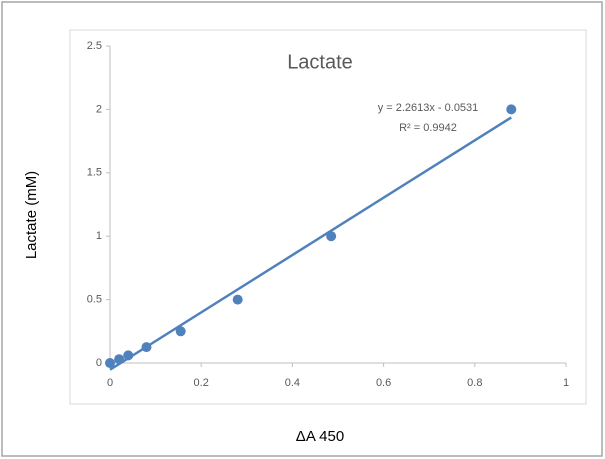 Image resolution: width=605 pixels, height=459 pixels. What do you see at coordinates (320, 62) in the screenshot?
I see `chart-title: Lactate` at bounding box center [320, 62].